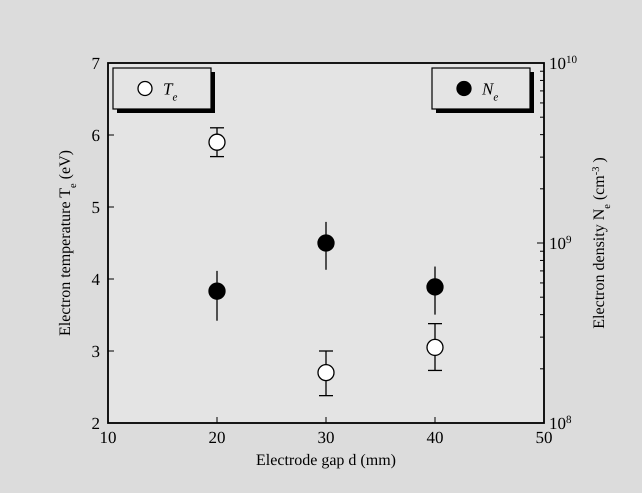  I want to click on x-axis-title: Electrode gap d (mm), so click(326, 460).